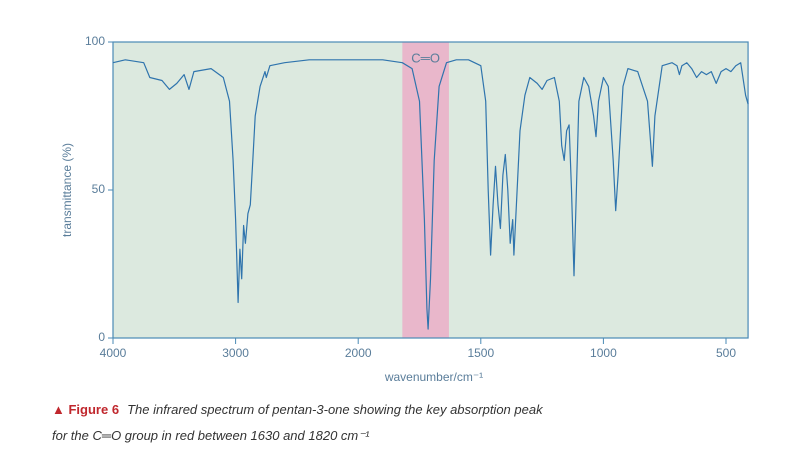  What do you see at coordinates (101, 337) in the screenshot?
I see `y-tick-label: 0` at bounding box center [101, 337].